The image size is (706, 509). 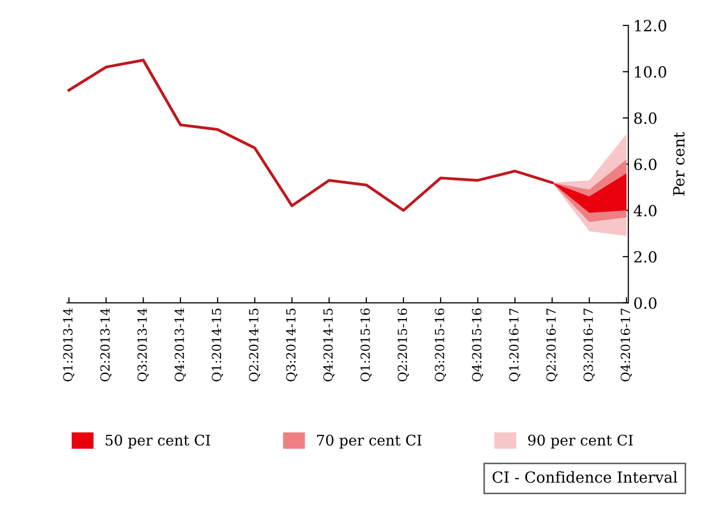 I want to click on x-tick-label: Q3:2015-16, so click(x=440, y=345).